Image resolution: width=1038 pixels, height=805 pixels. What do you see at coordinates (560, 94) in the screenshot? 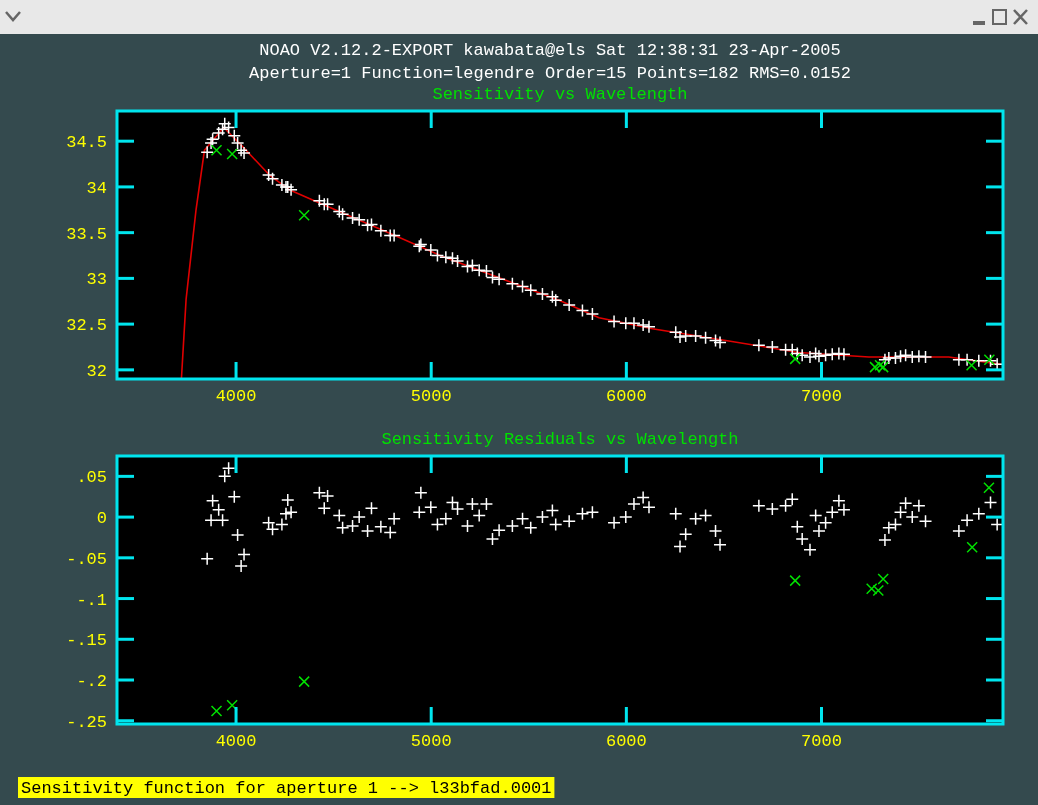
I see `chart-title: Sensitivity vs Wavelength` at bounding box center [560, 94].